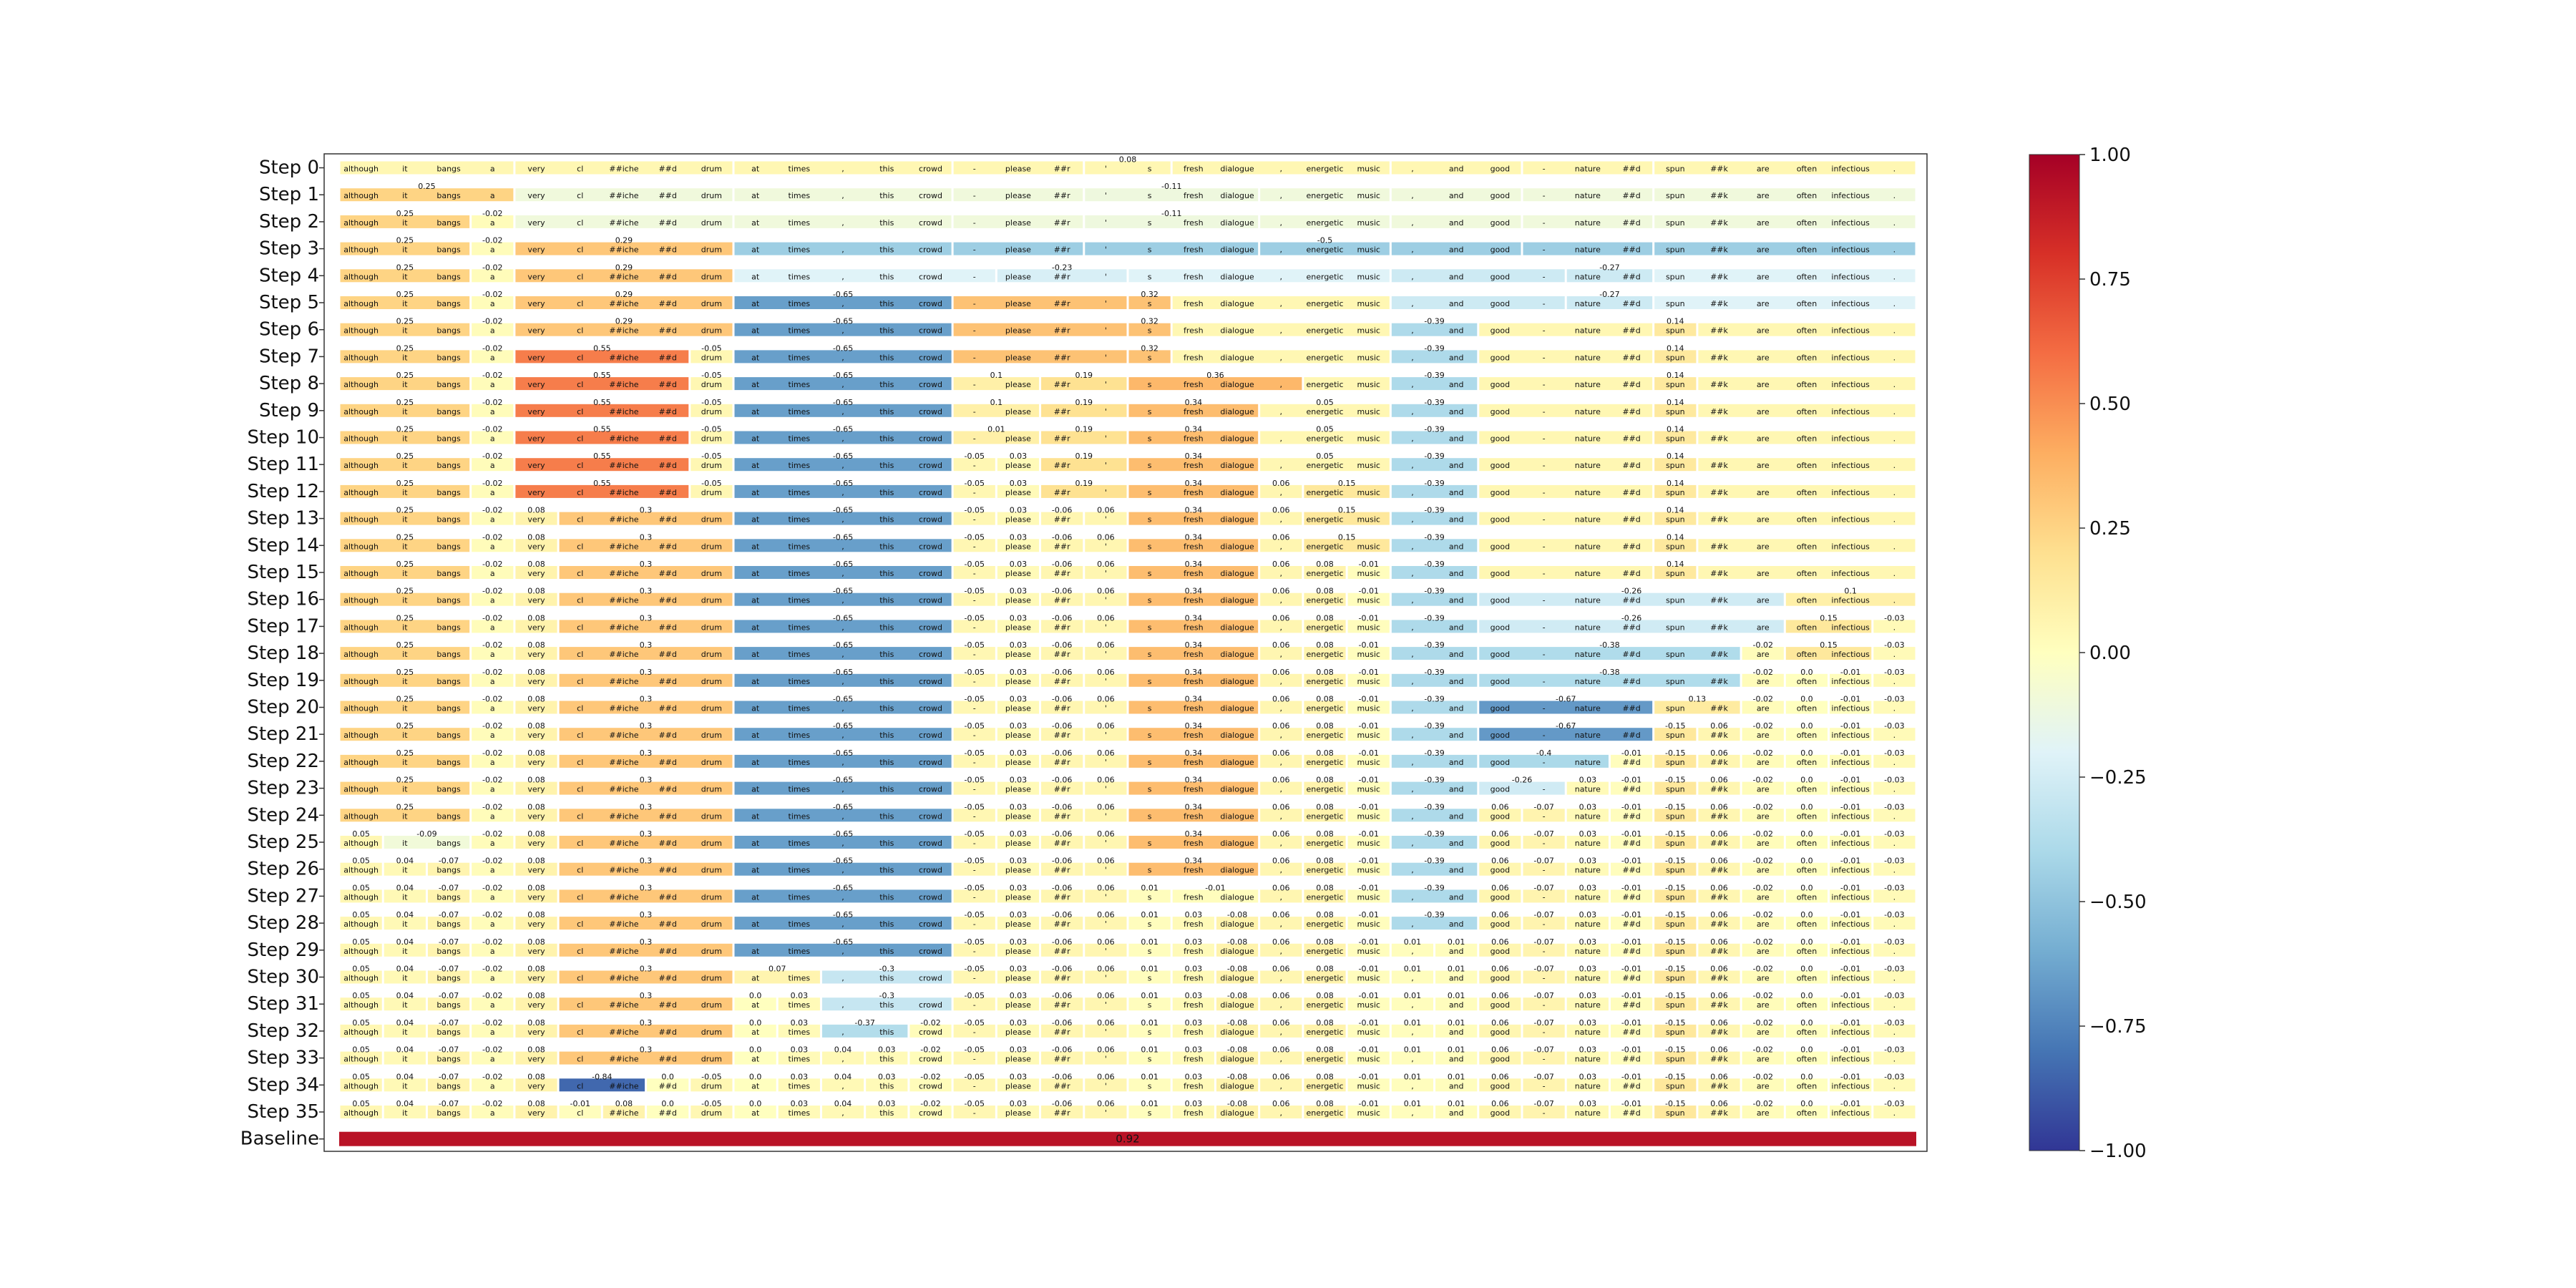 This screenshot has width=2576, height=1288. I want to click on token-label: good, so click(1500, 789).